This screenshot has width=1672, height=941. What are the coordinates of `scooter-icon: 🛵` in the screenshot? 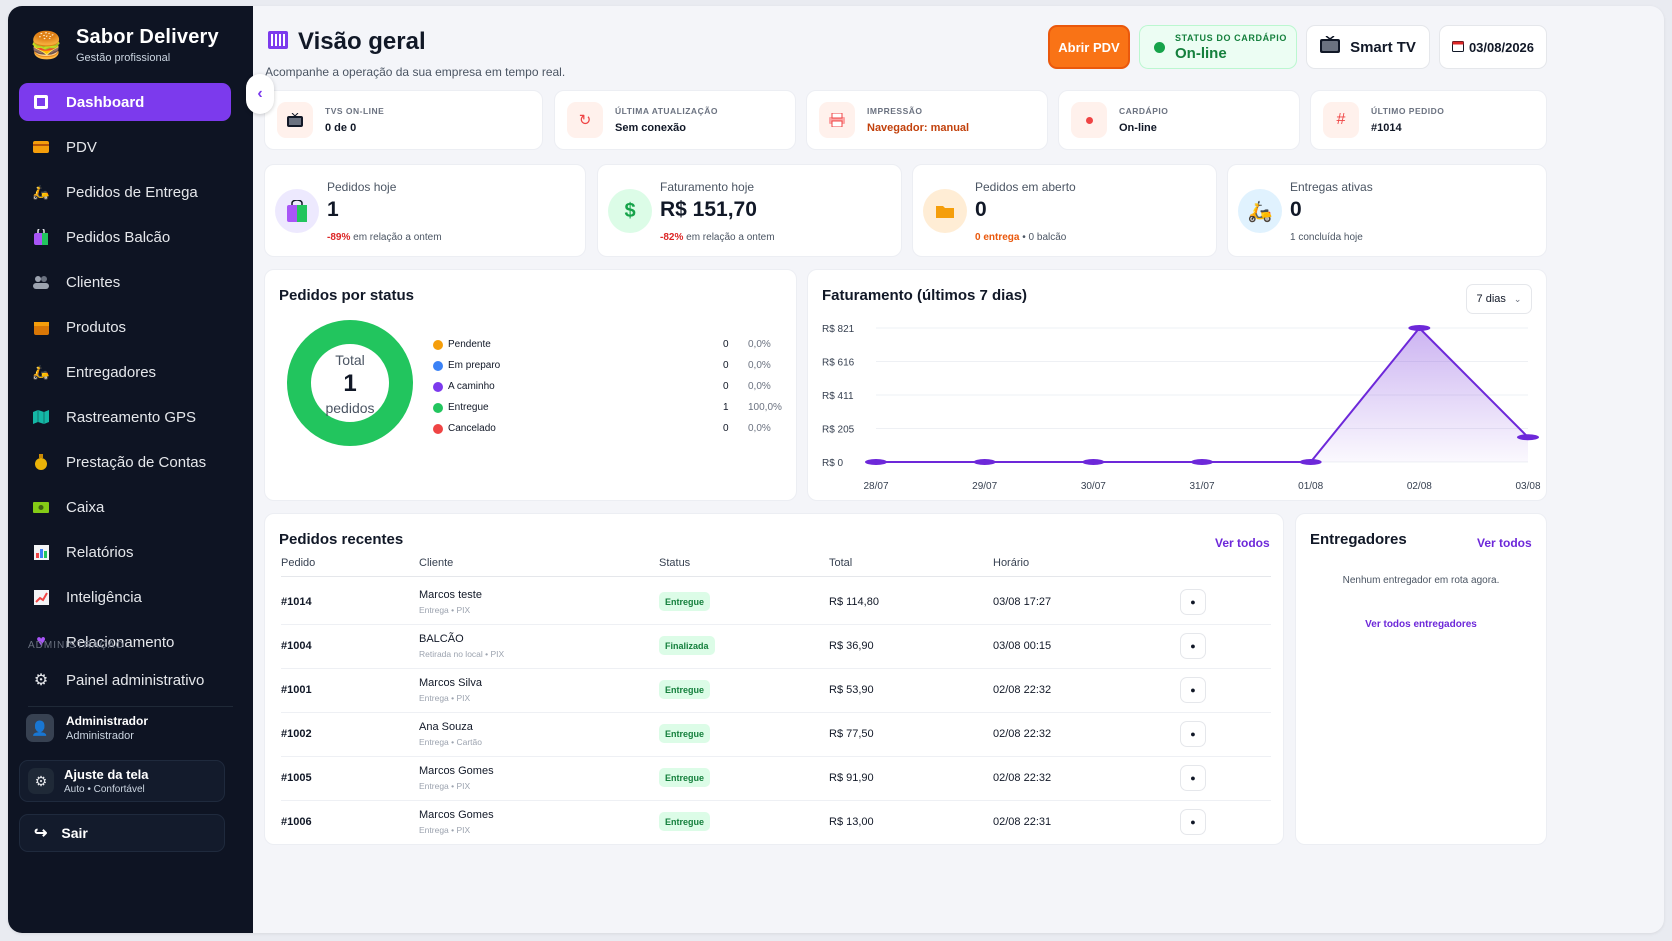 It's located at (41, 191).